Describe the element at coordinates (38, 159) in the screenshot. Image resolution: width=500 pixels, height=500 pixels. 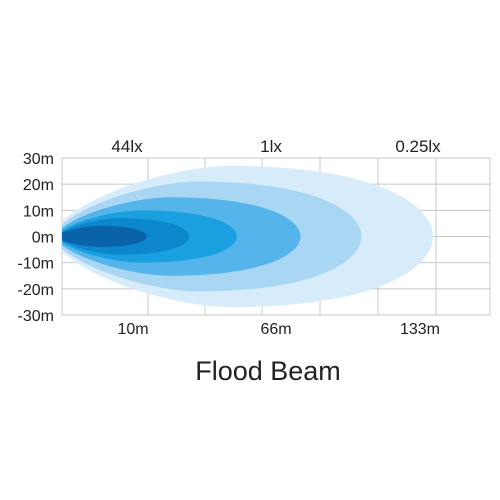
I see `y-tick-label: 30m` at that location.